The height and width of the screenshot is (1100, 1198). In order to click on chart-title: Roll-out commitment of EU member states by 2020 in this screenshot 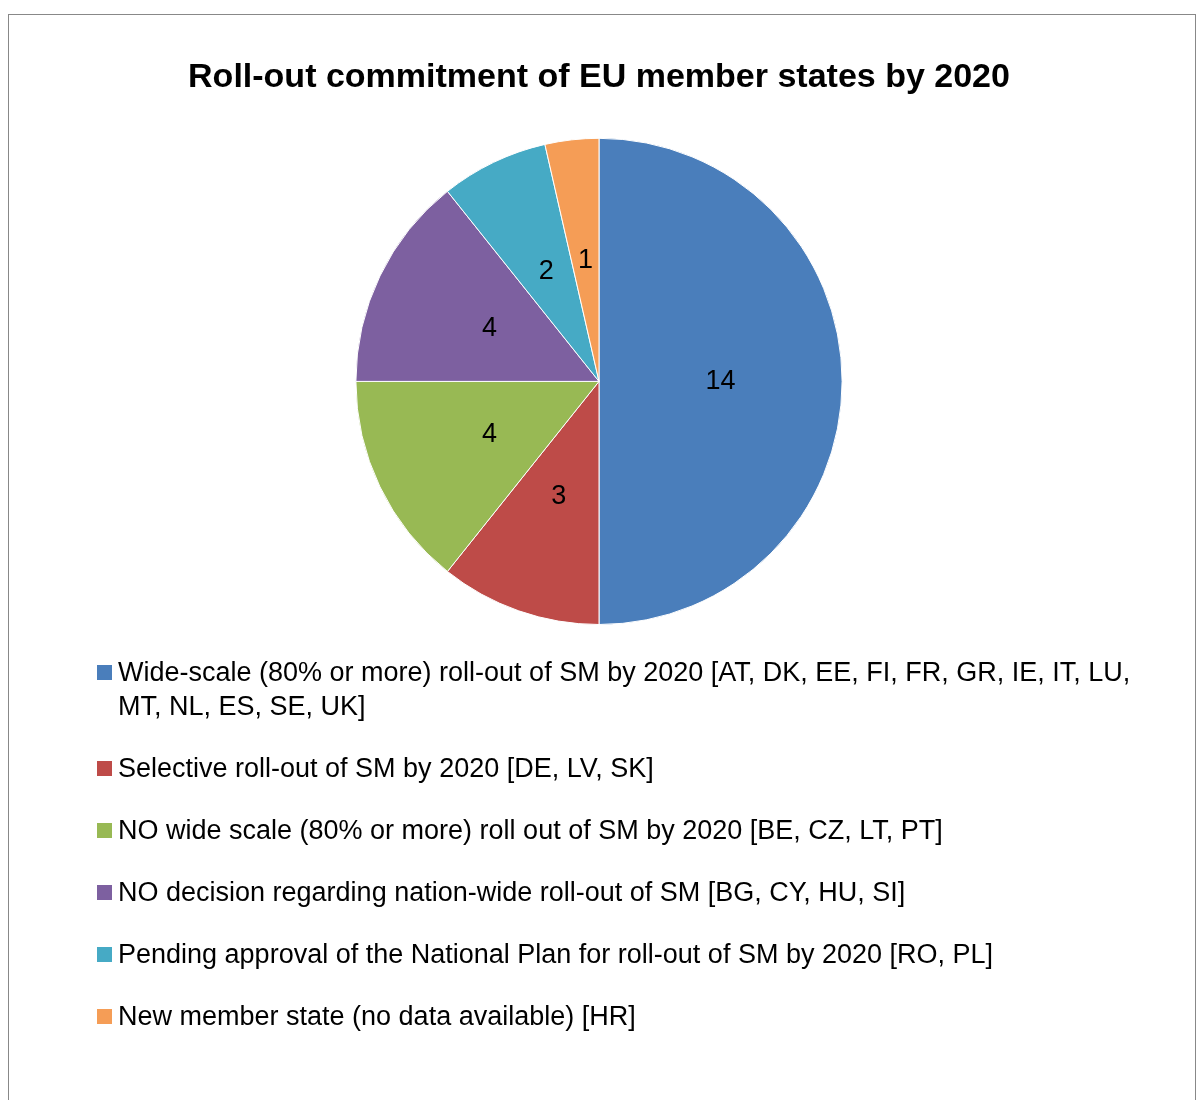, I will do `click(599, 74)`.